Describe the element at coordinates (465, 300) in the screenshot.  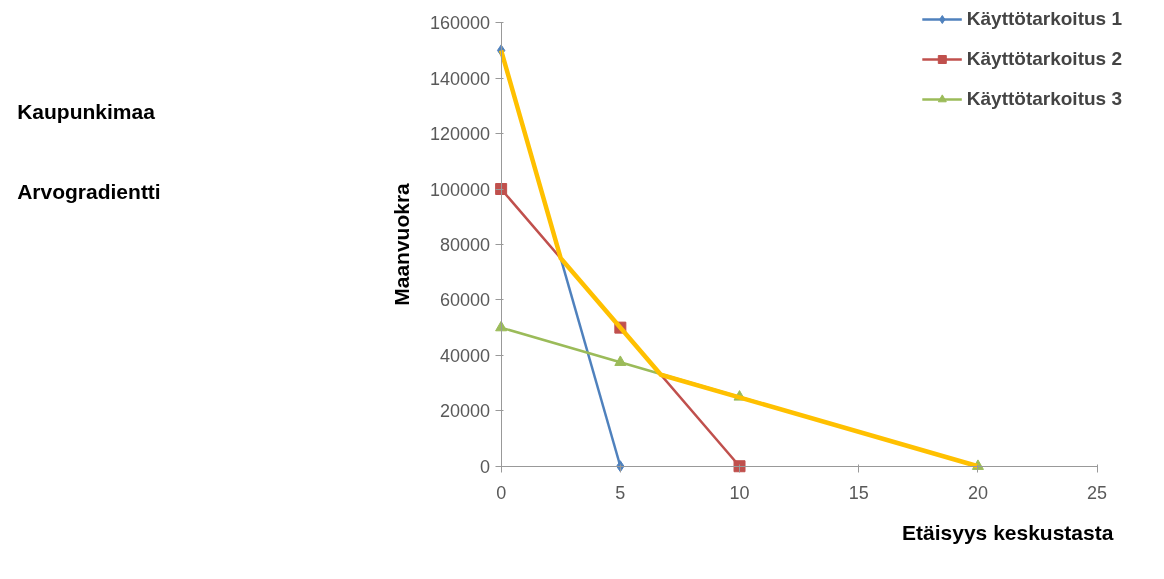
I see `y-tick-label: 60000` at that location.